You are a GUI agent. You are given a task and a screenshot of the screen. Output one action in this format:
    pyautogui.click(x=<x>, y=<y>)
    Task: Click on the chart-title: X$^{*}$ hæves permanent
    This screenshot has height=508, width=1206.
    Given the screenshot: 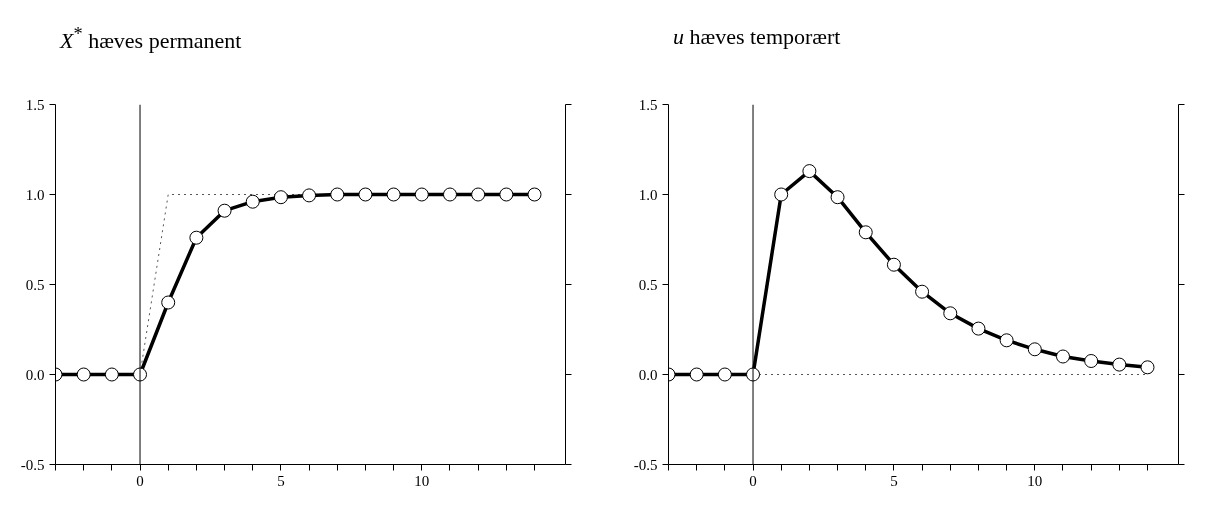 What is the action you would take?
    pyautogui.click(x=151, y=39)
    